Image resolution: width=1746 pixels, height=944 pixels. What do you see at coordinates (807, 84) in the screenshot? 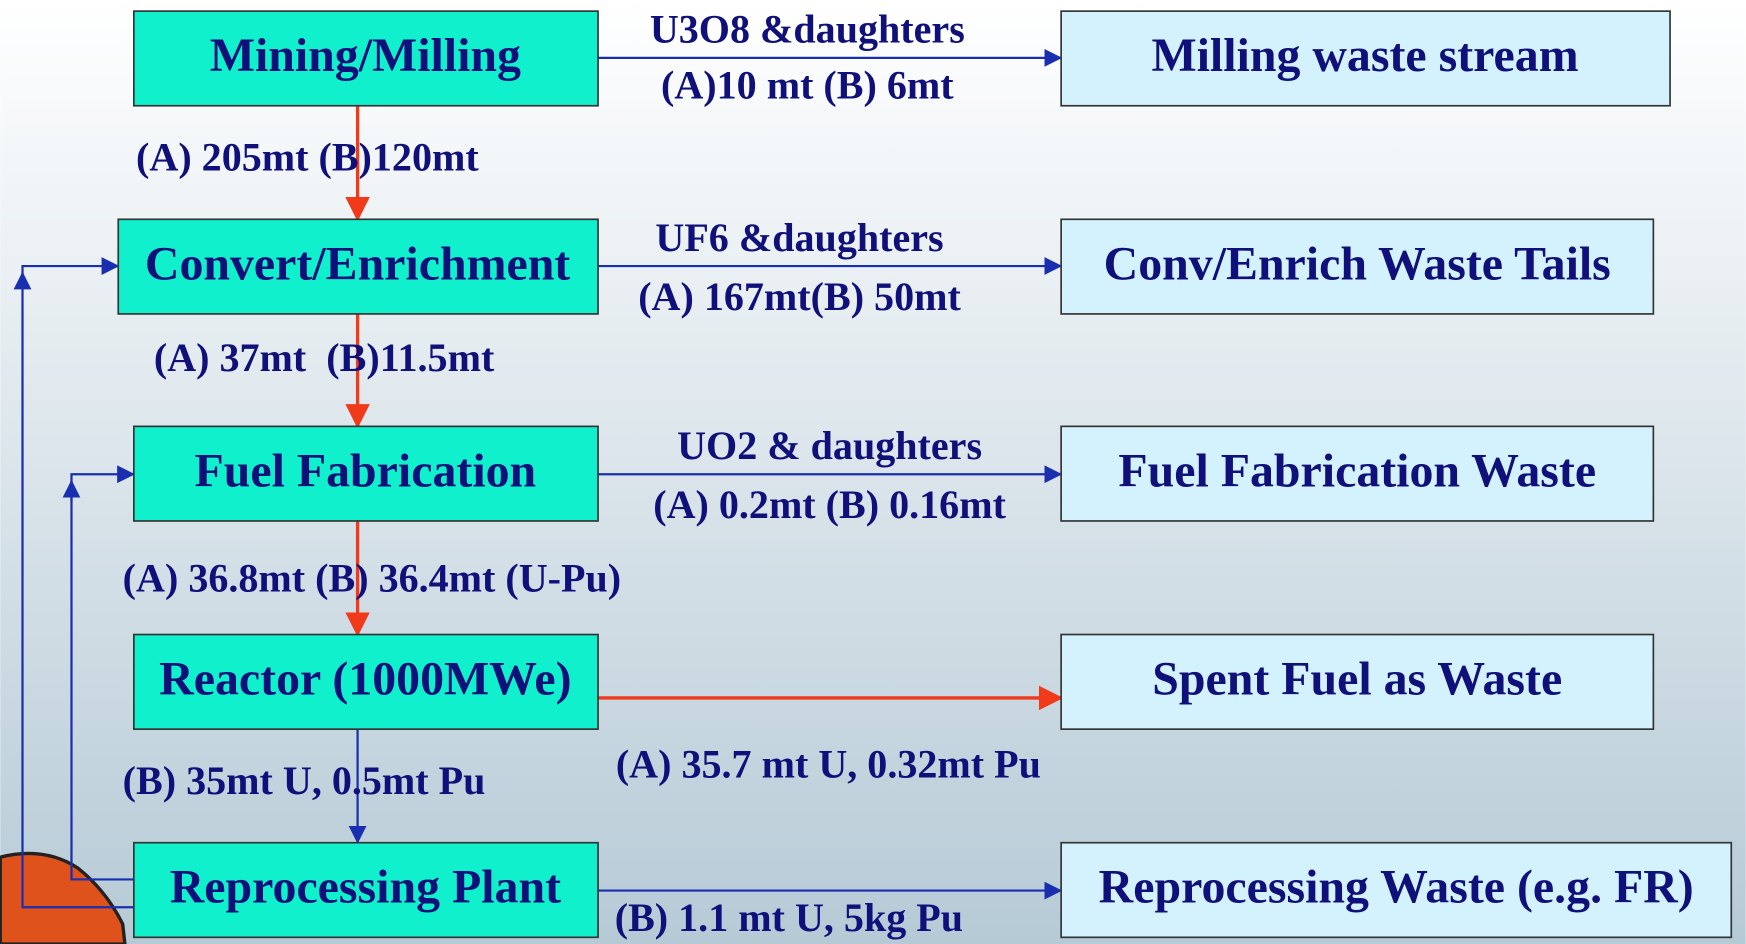
I see `flow-label: (A)10 mt (B) 6mt` at bounding box center [807, 84].